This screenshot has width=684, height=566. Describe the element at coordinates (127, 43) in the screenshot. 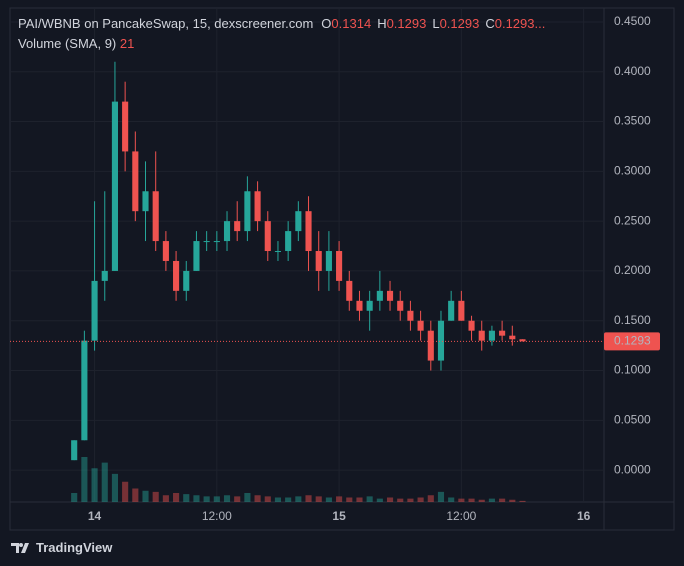

I see `volume-value: 21` at that location.